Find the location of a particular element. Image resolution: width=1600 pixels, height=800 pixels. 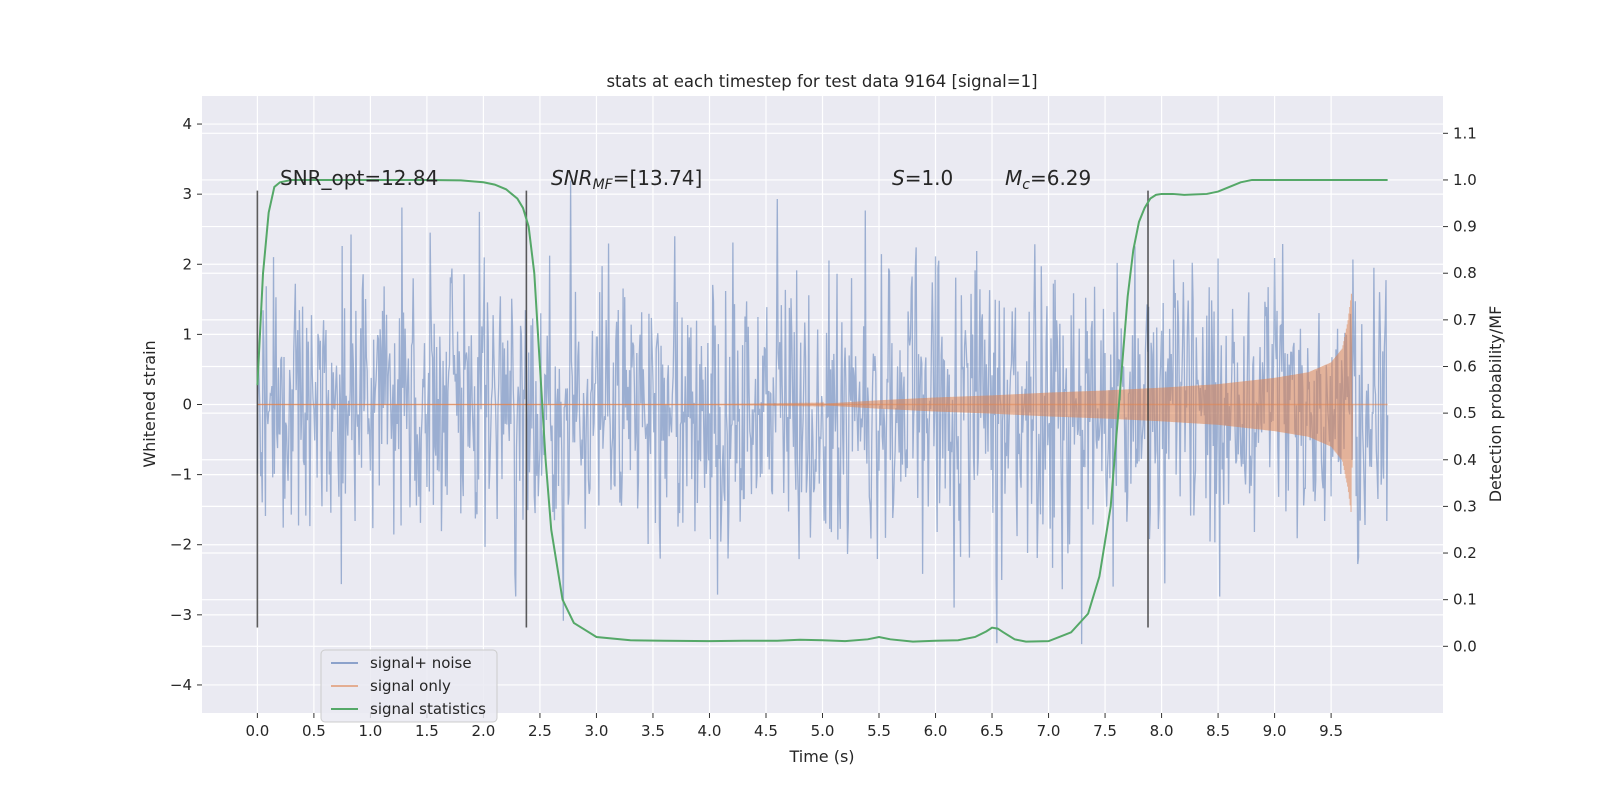

y2-tick-label: 0.3 is located at coordinates (1465, 506).